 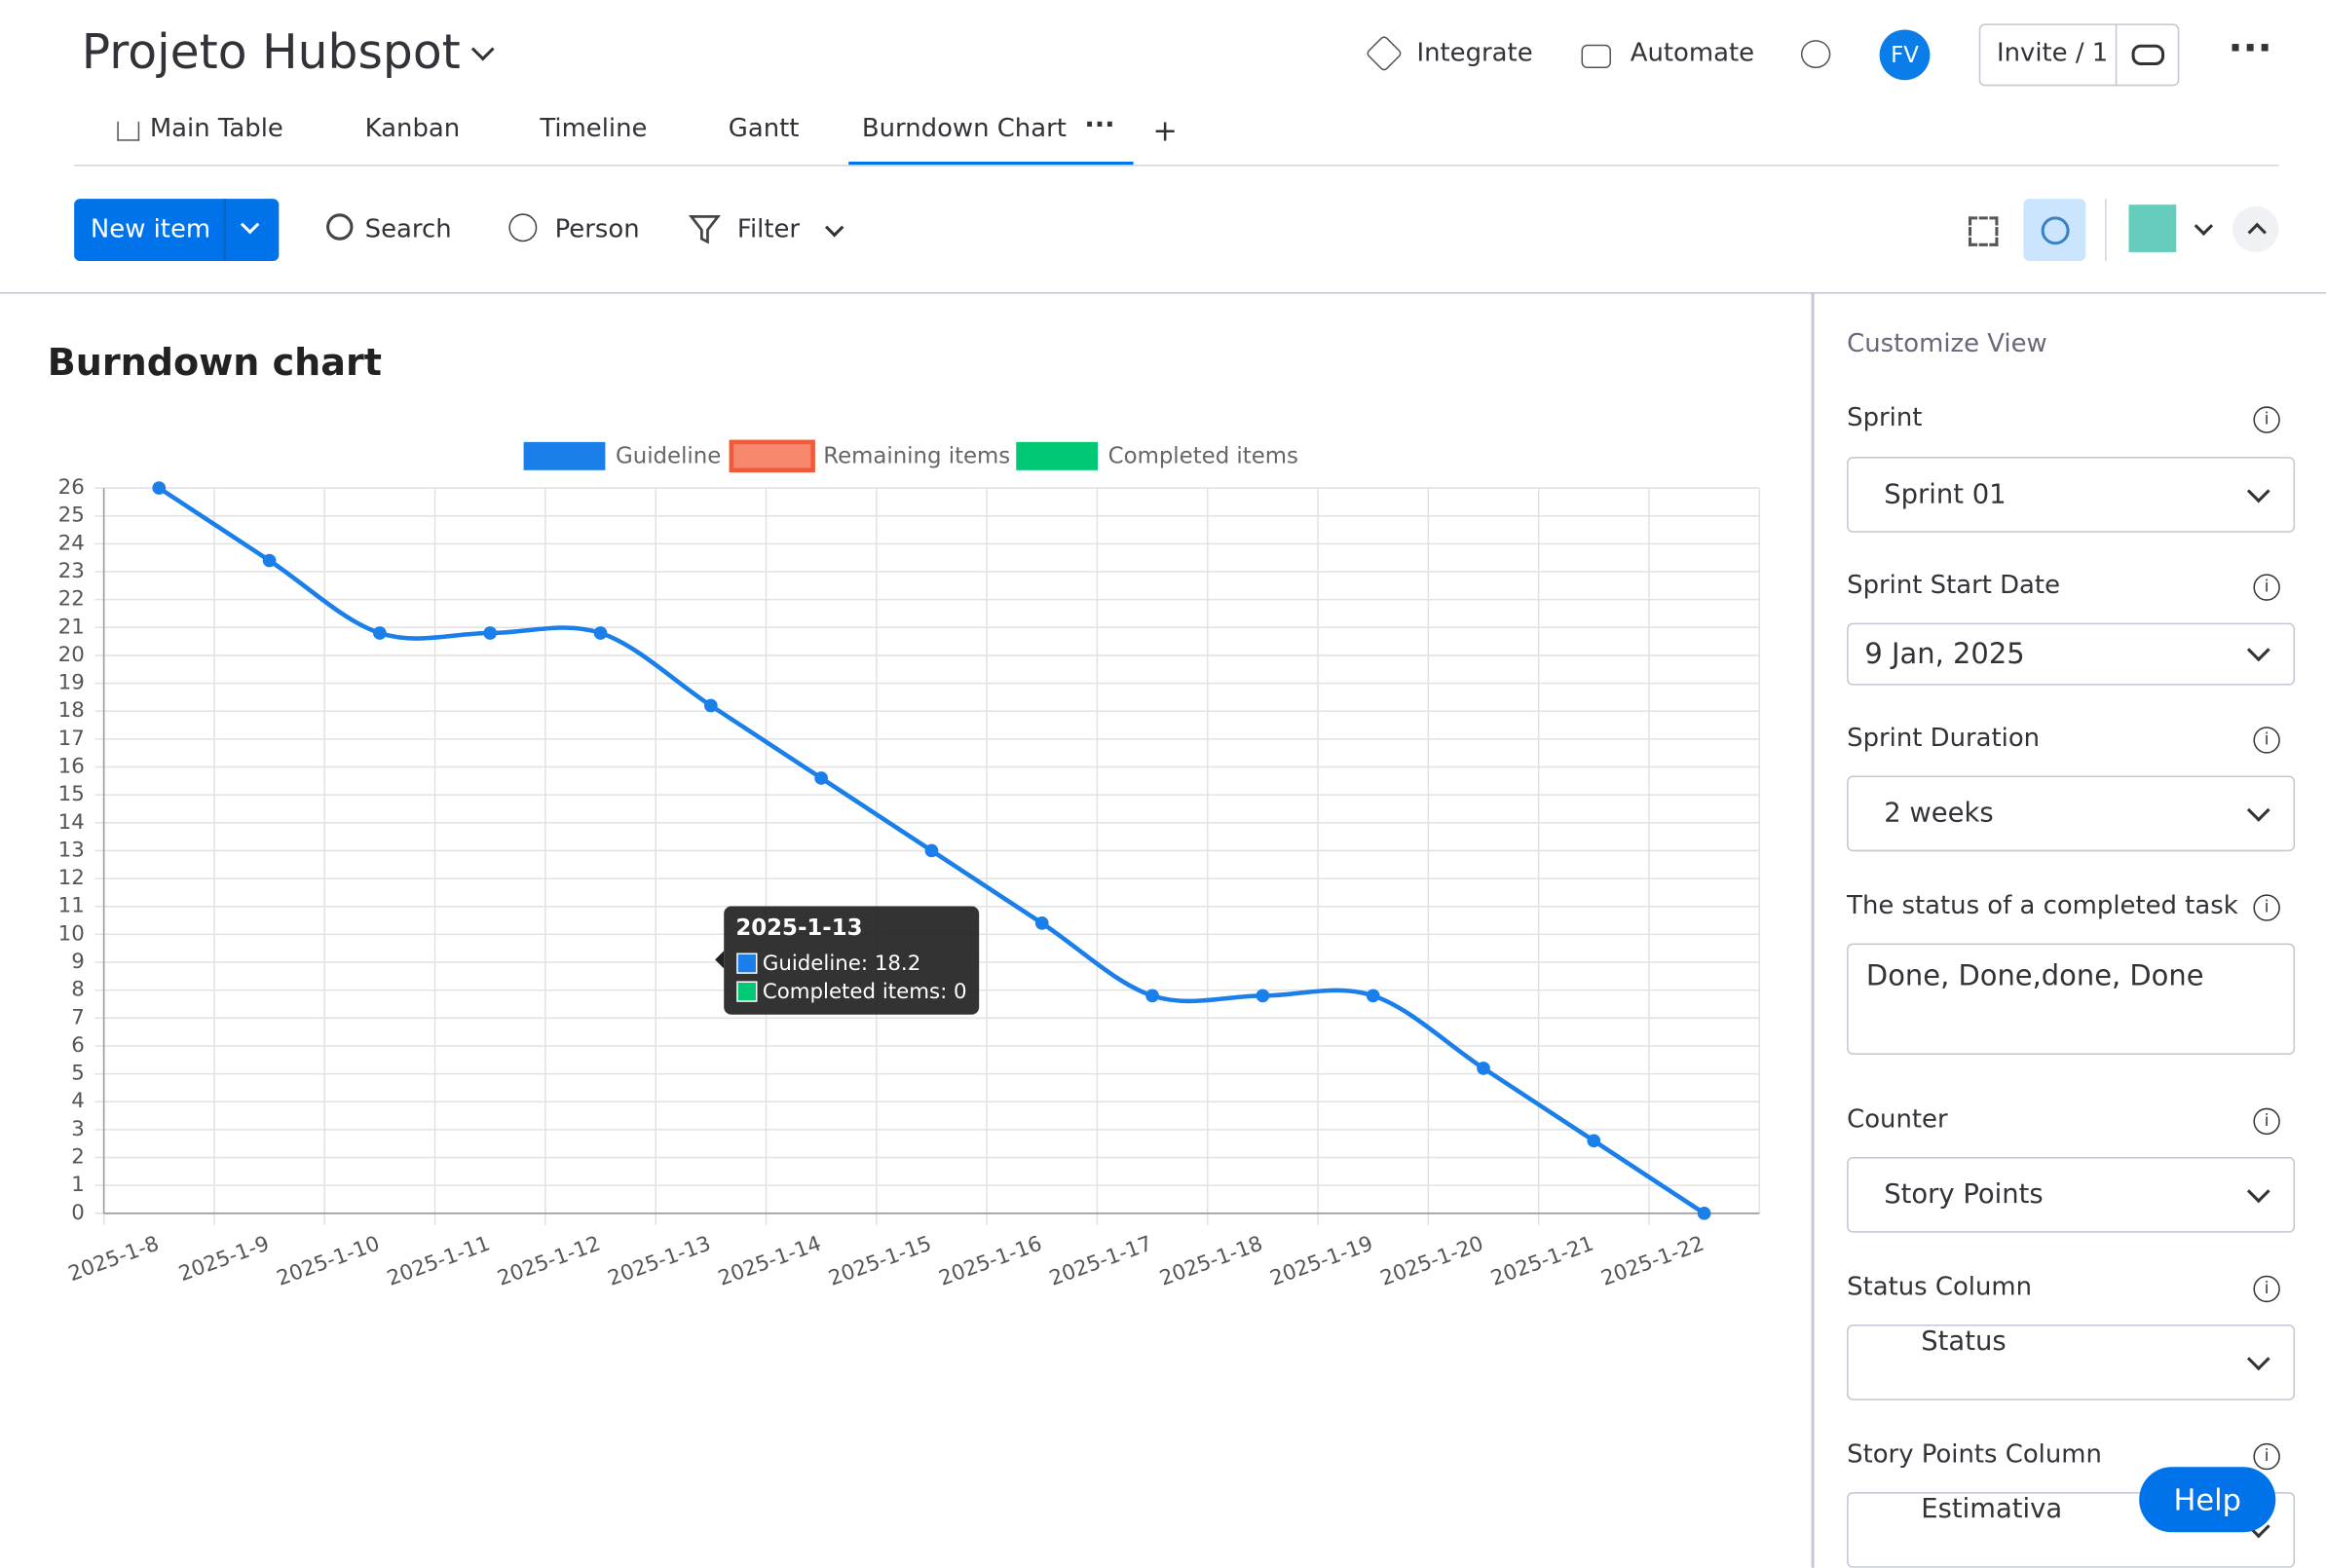 What do you see at coordinates (482, 49) in the screenshot?
I see `title-dropdown` at bounding box center [482, 49].